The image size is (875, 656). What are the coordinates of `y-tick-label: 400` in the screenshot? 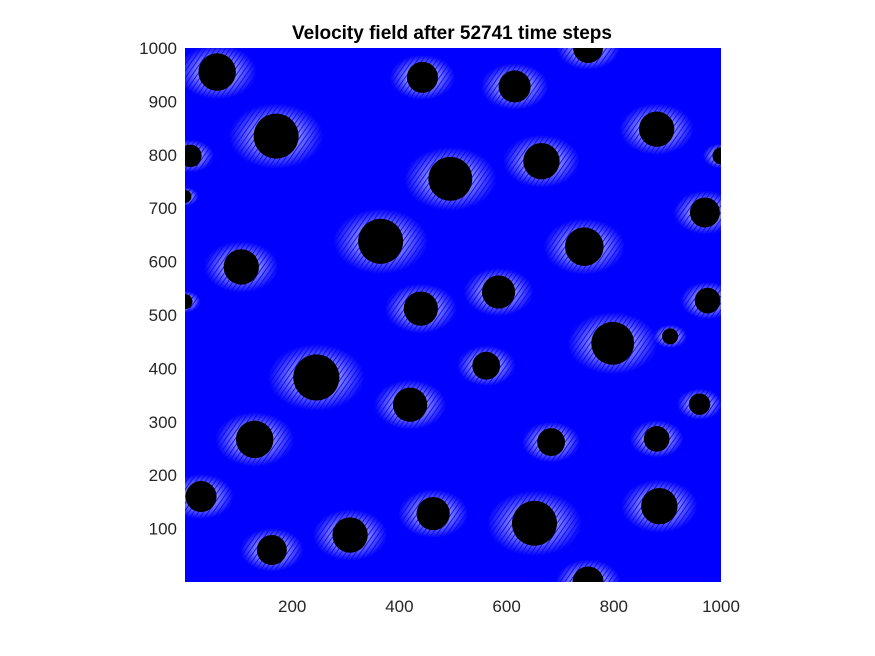 It's located at (163, 368).